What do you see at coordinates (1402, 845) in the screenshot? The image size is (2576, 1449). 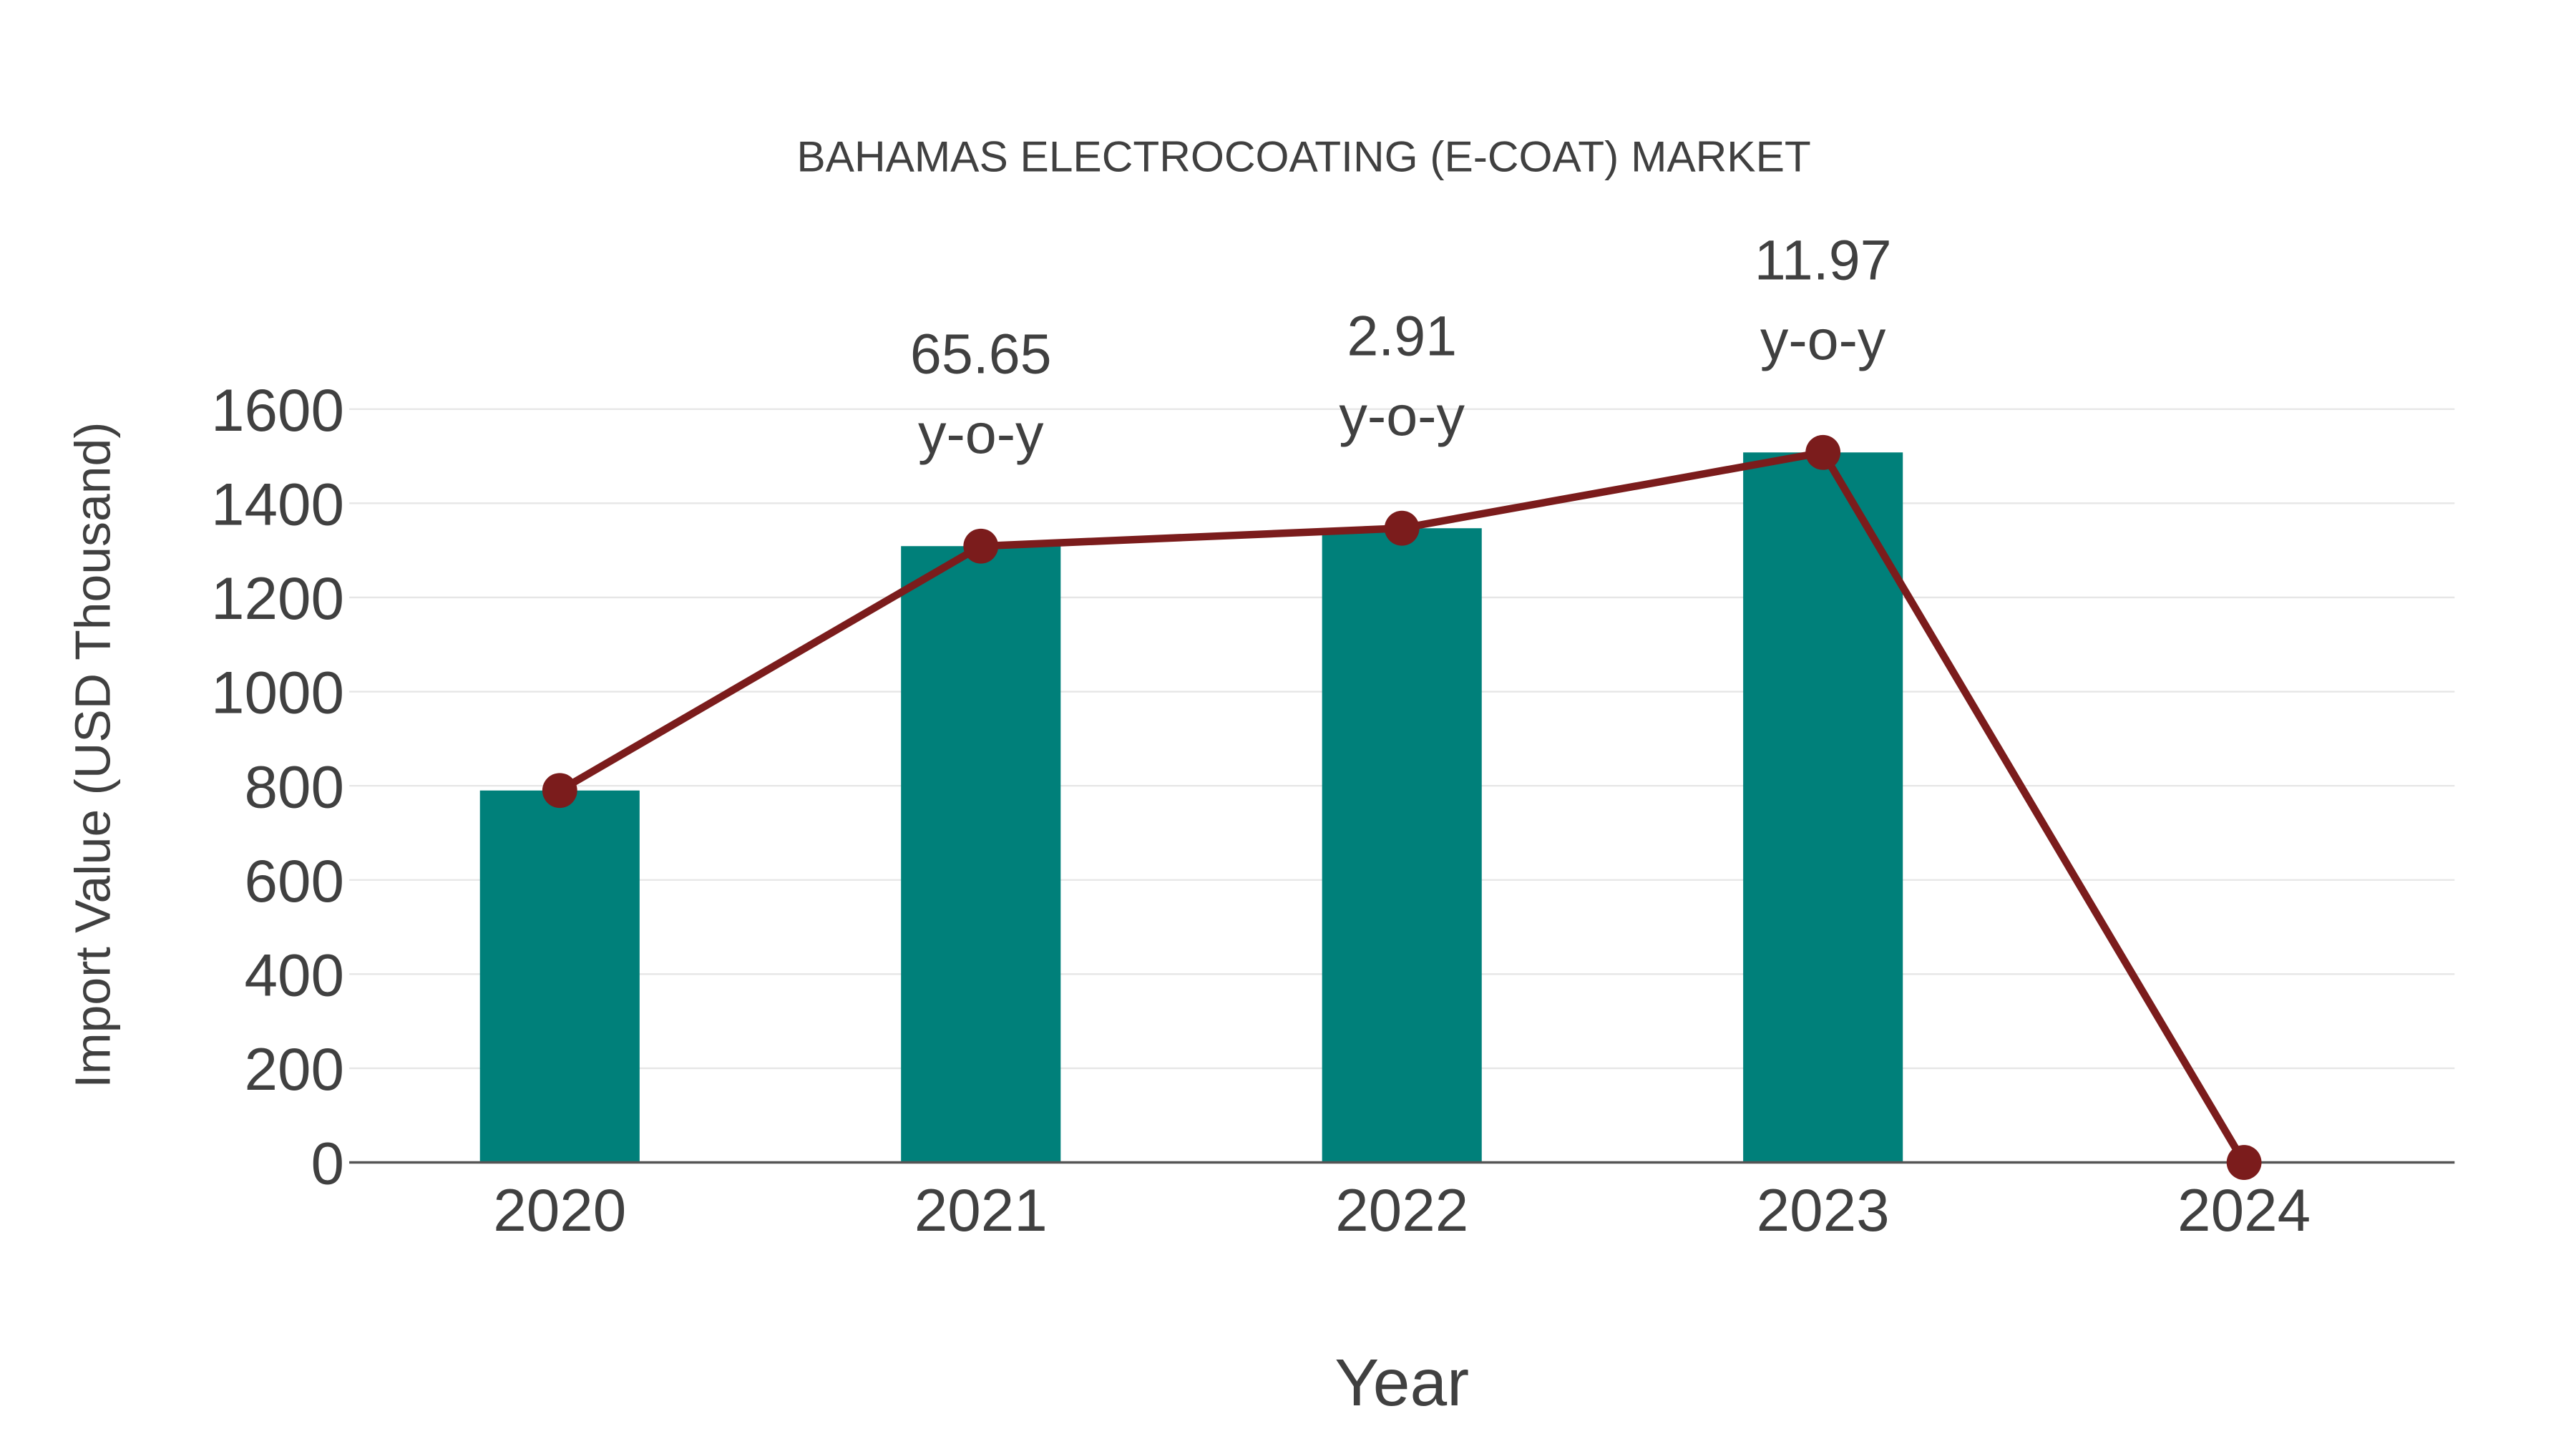 I see `bar-2022` at bounding box center [1402, 845].